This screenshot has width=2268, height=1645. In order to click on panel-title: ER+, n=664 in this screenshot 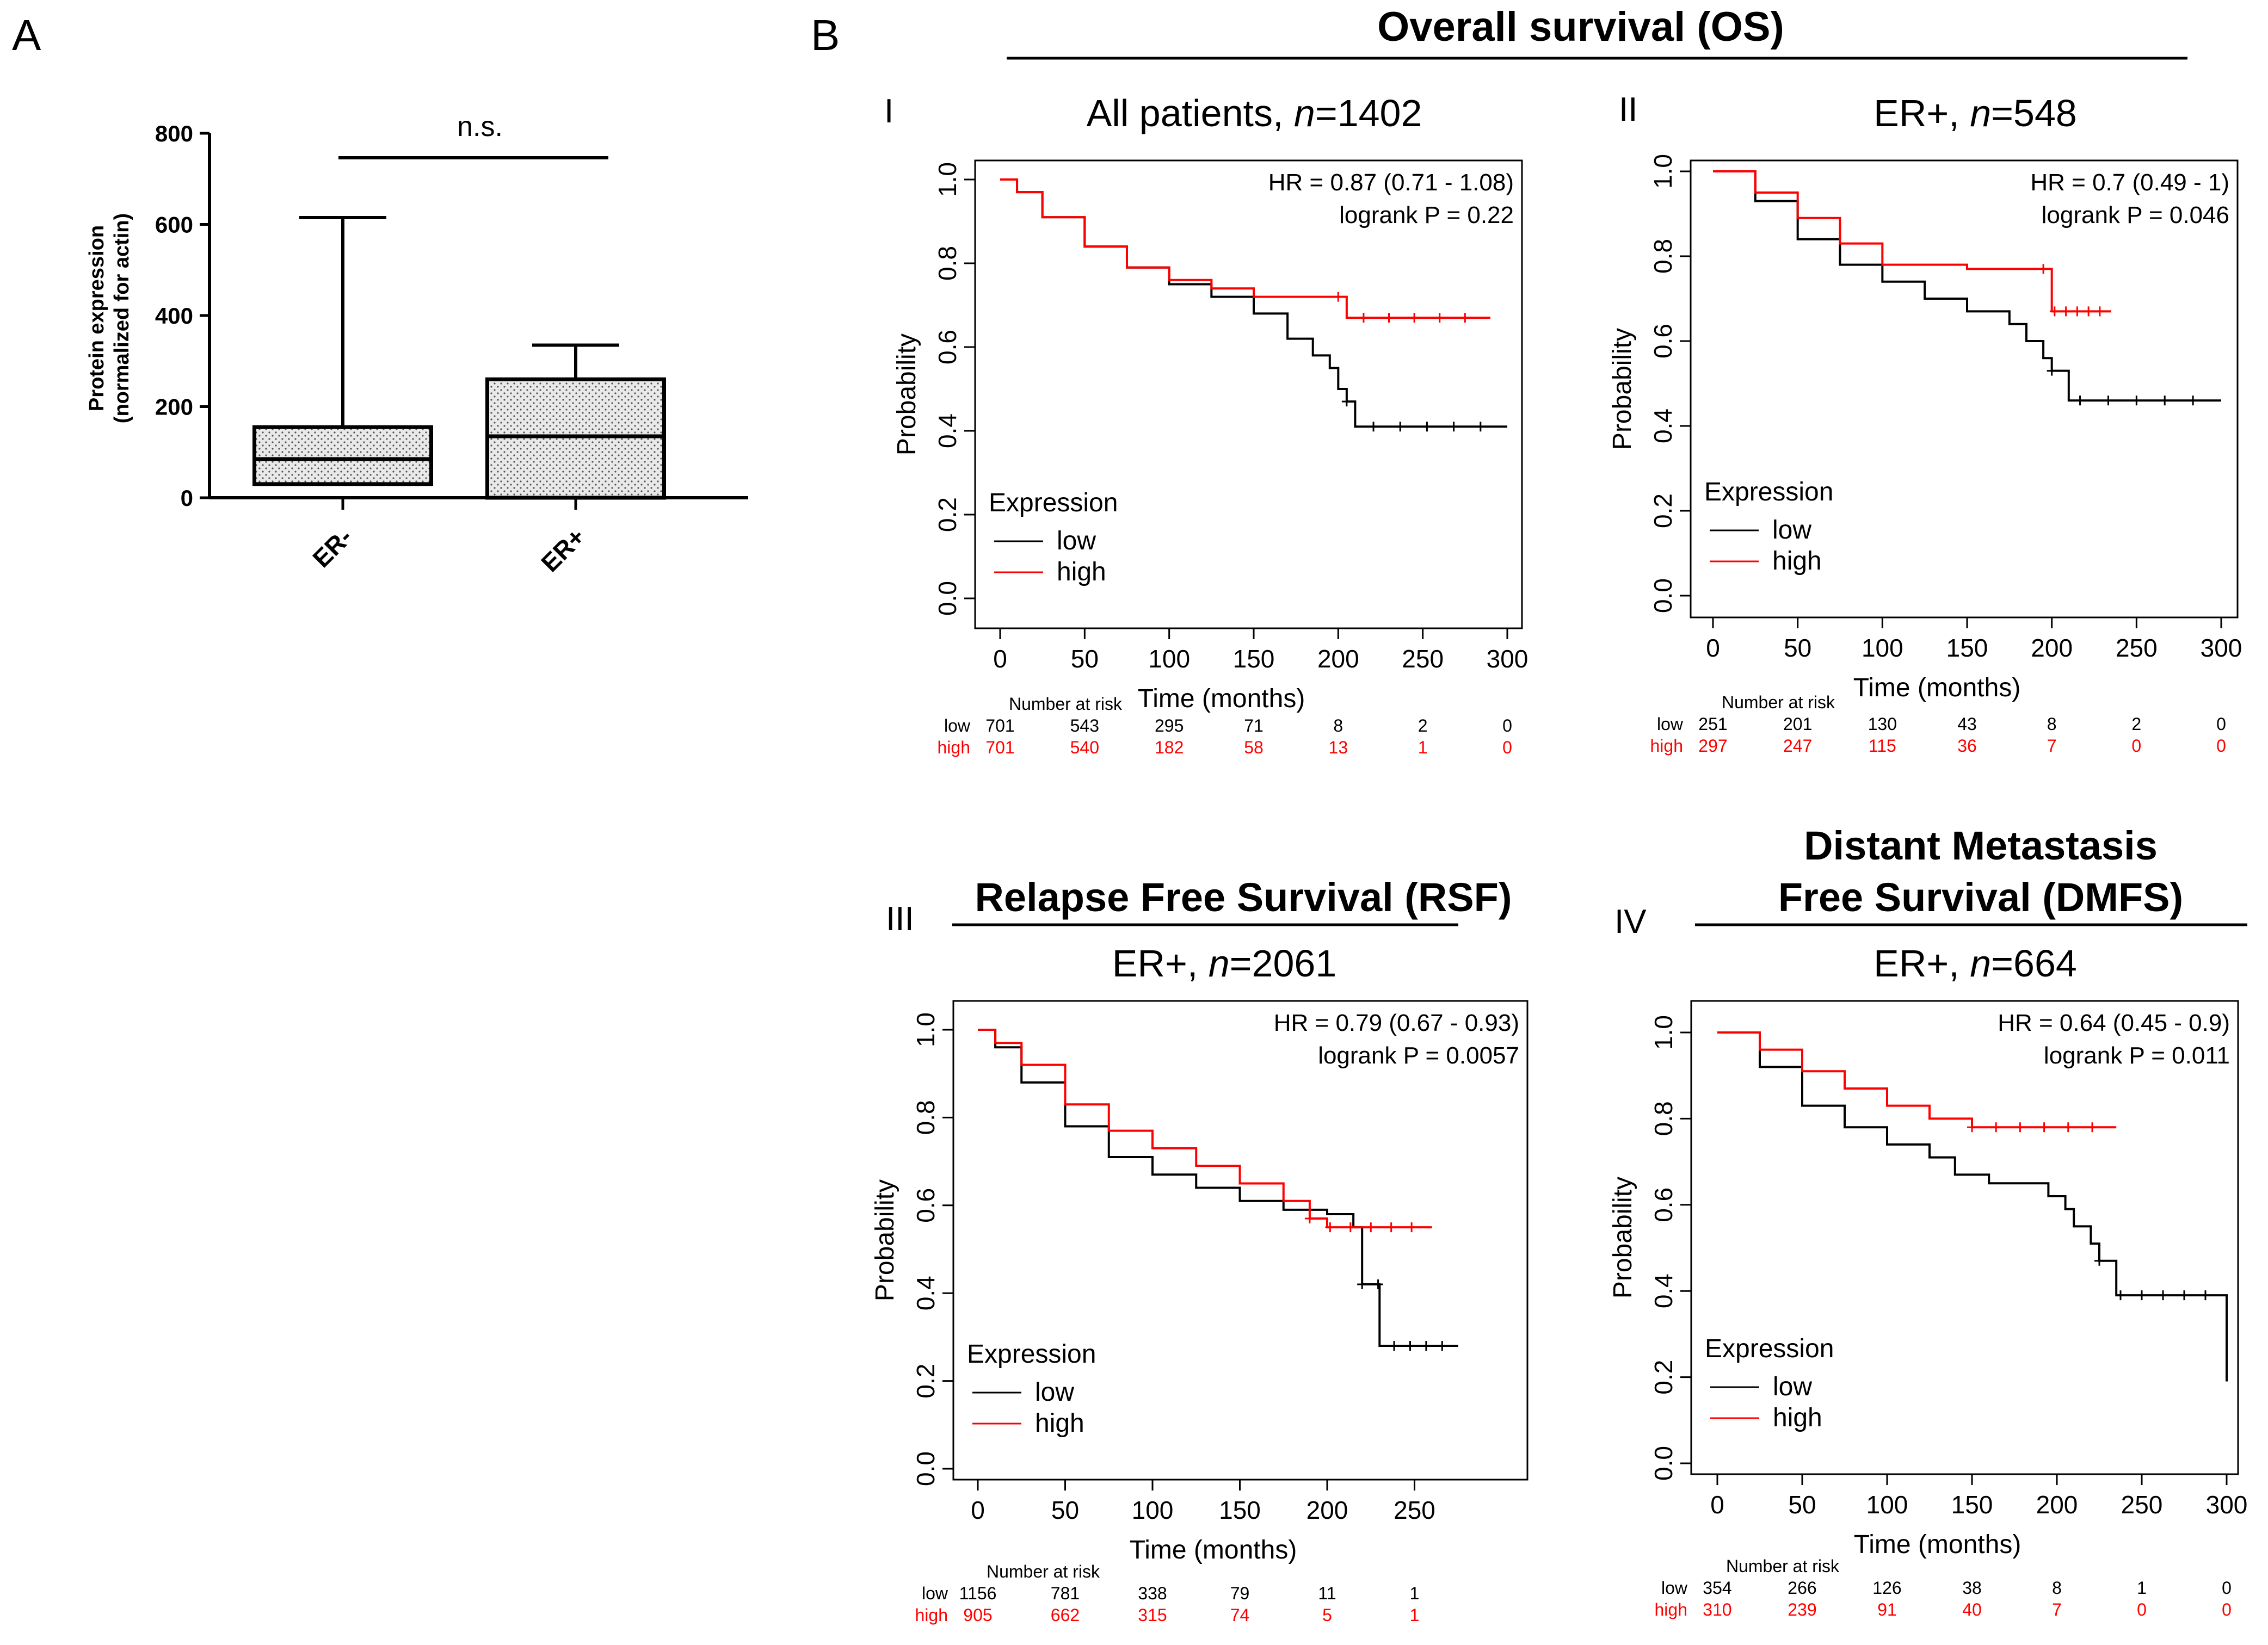, I will do `click(1975, 964)`.